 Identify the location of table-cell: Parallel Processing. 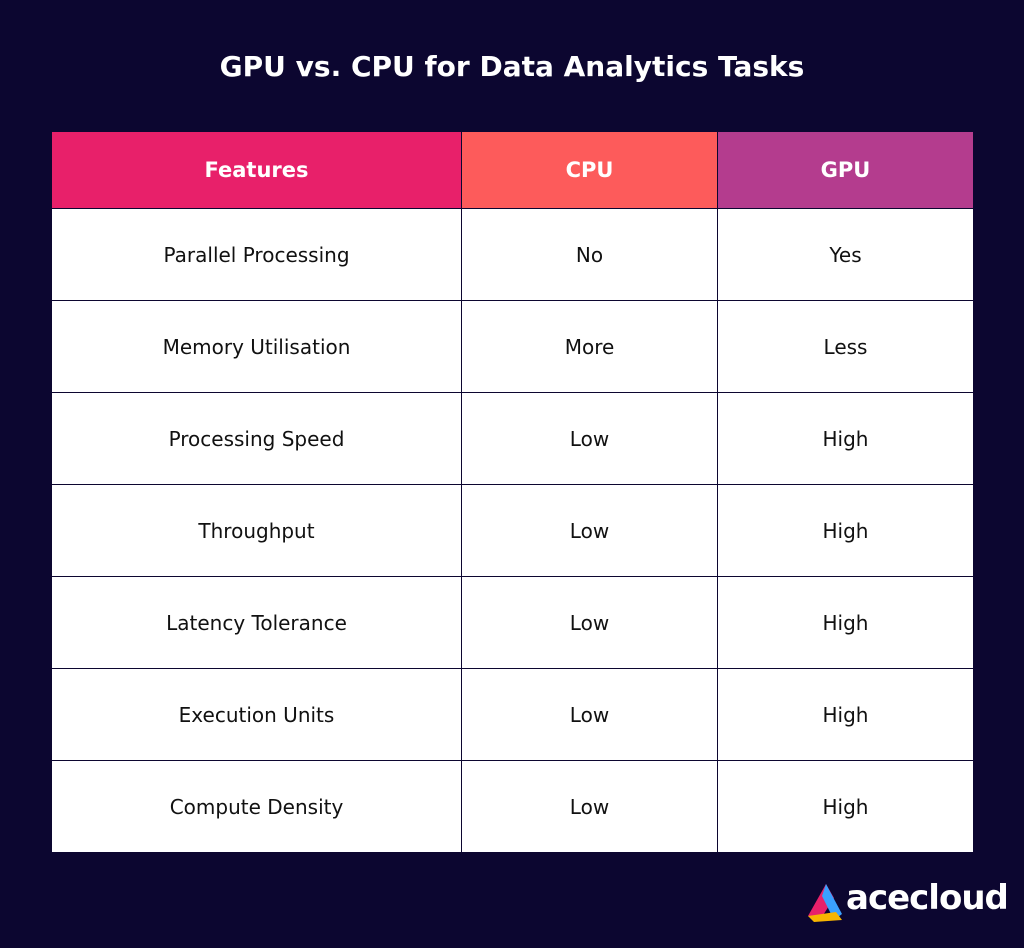
(256, 254).